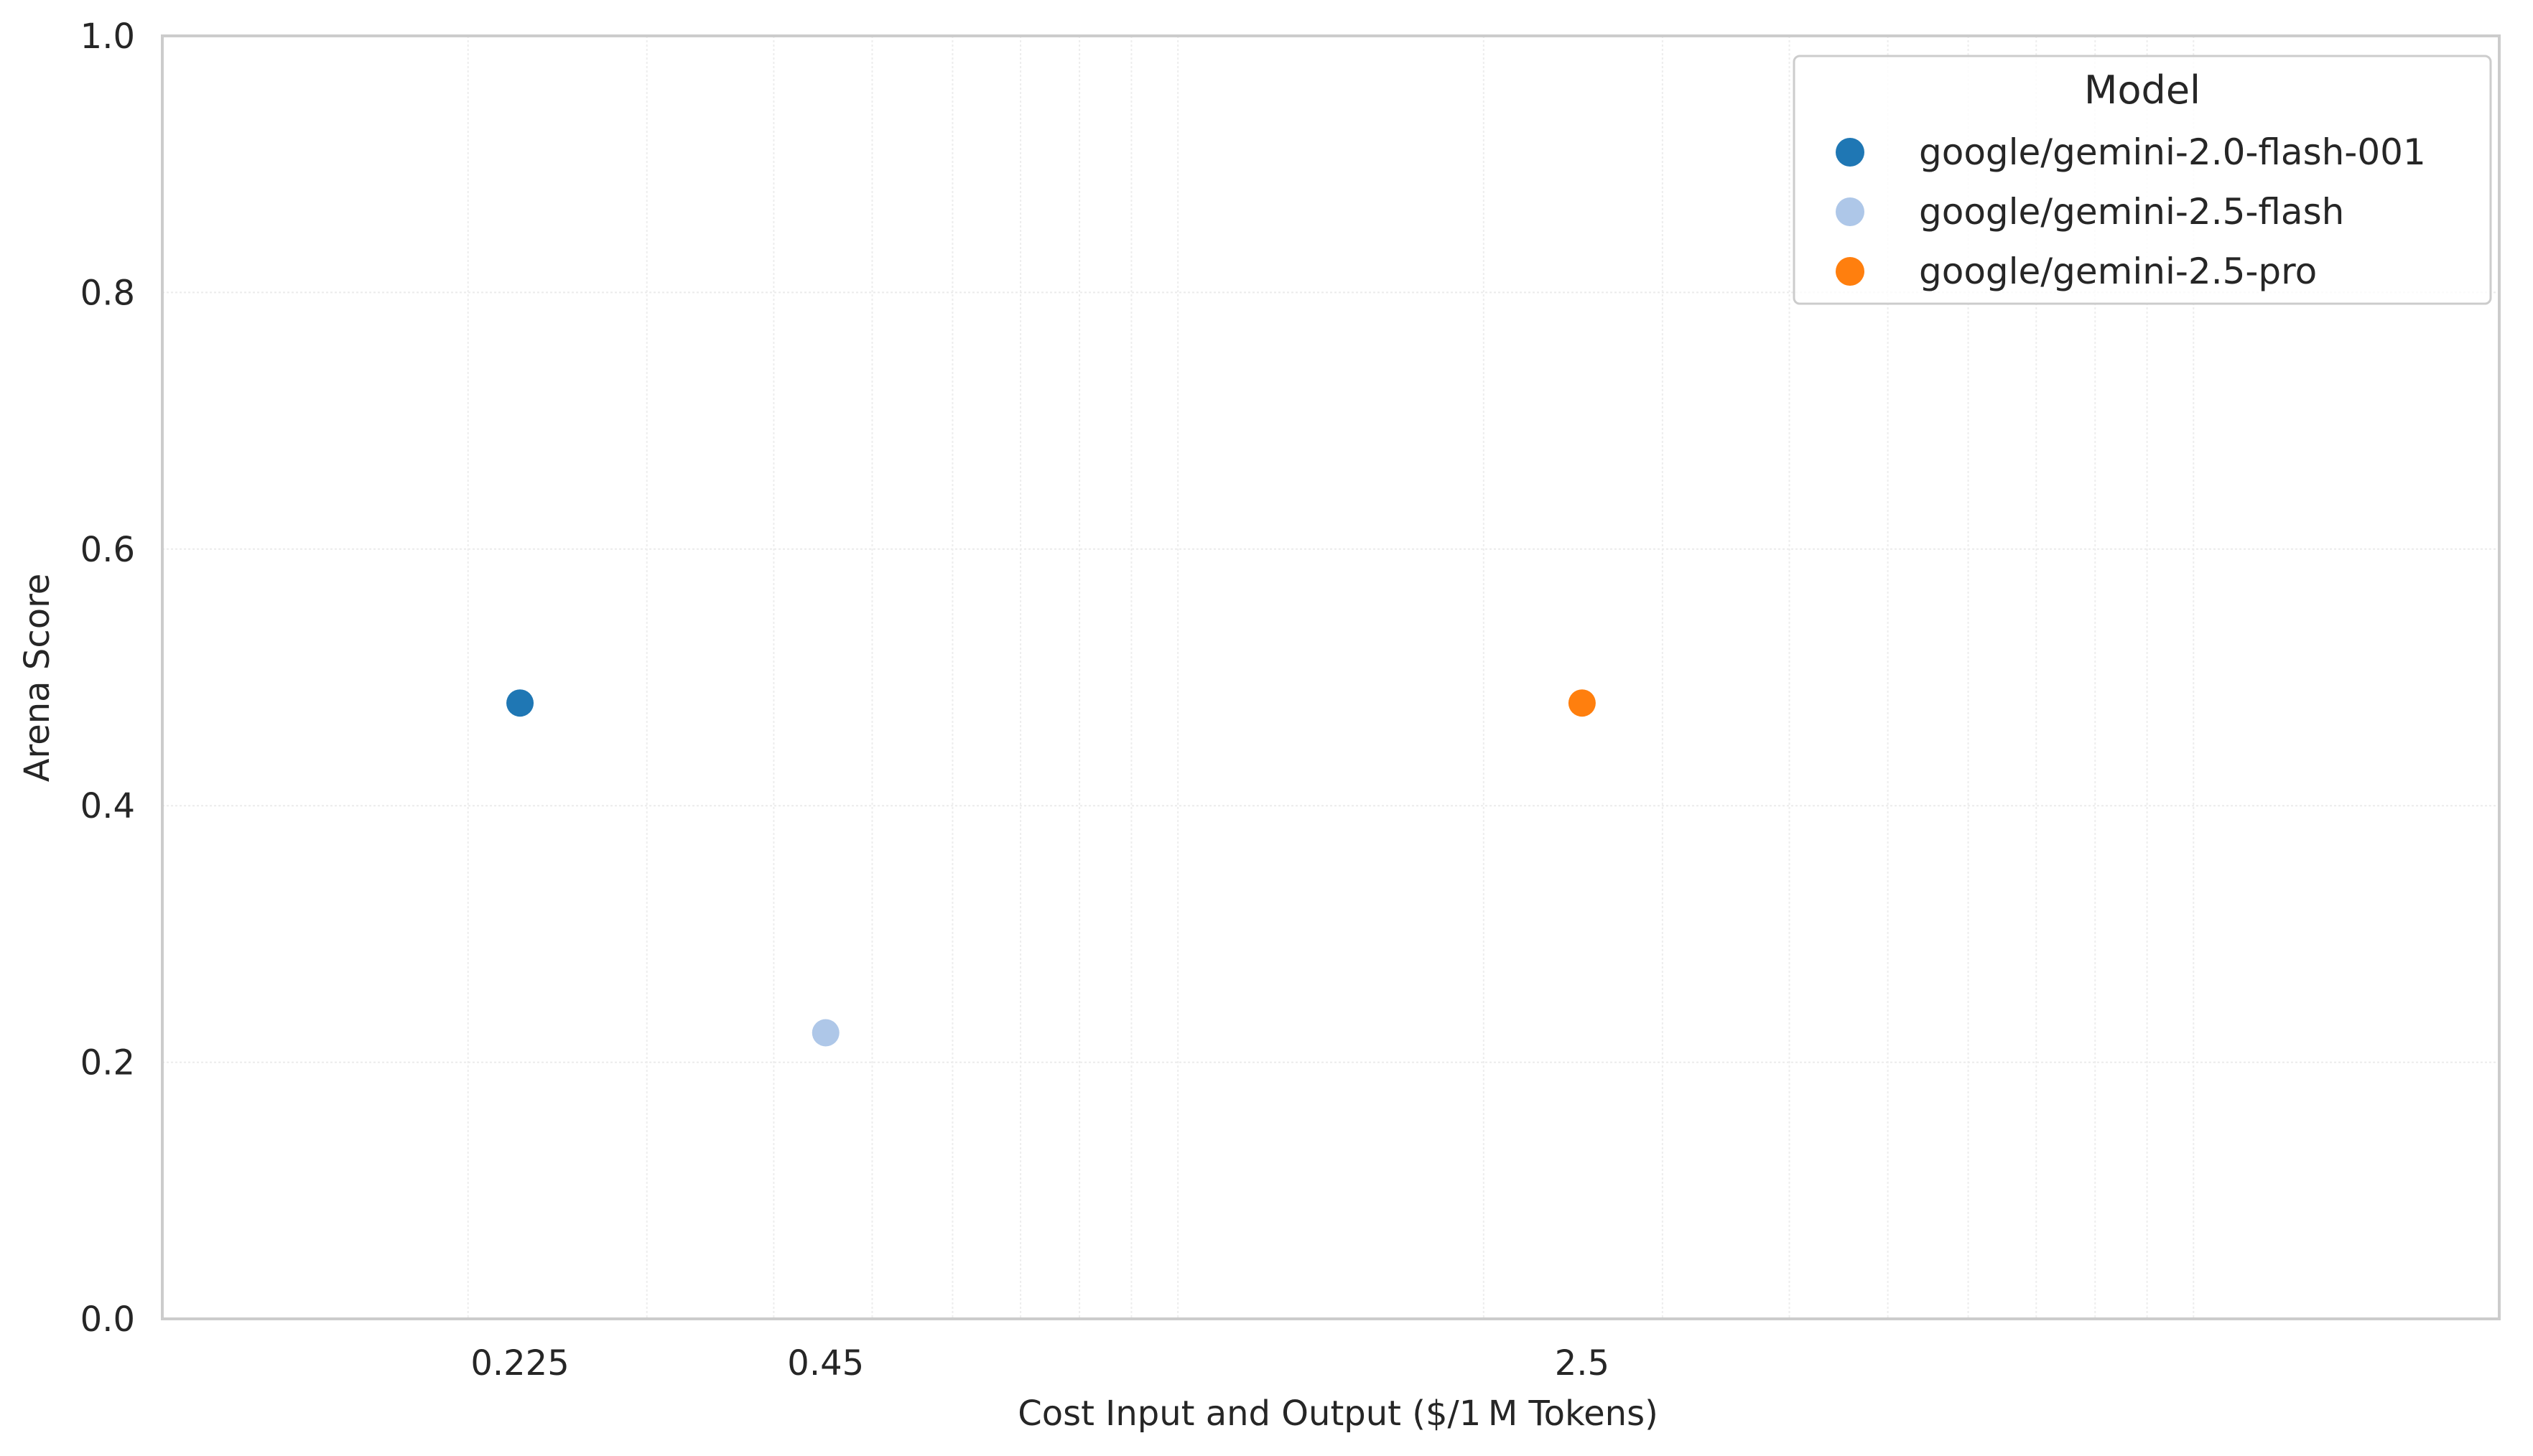  I want to click on legend-entry-label: google/gemini-2.0-flash-001, so click(2172, 152).